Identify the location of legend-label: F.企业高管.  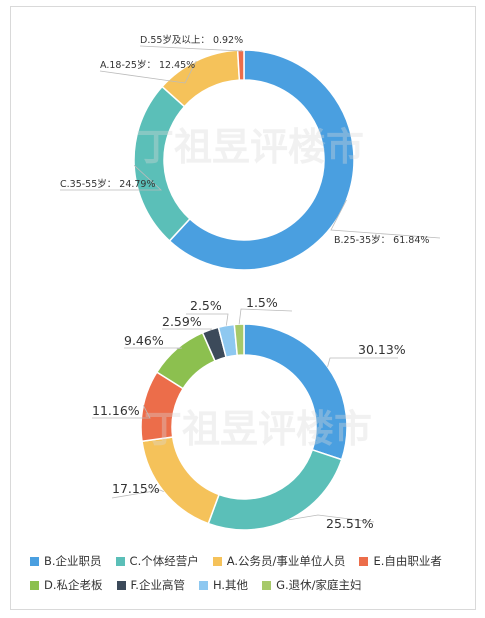
(157, 585).